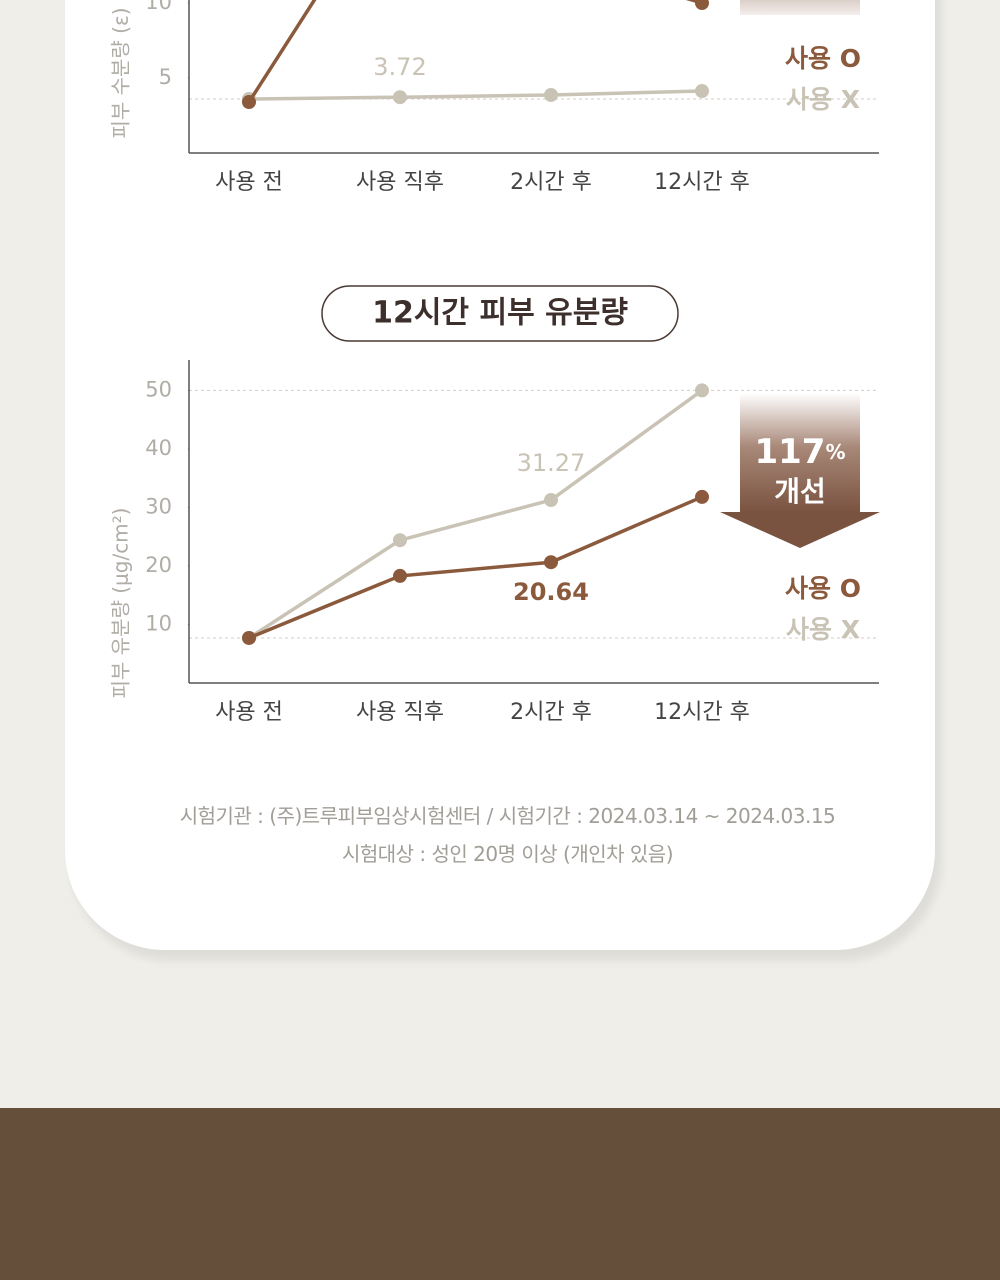  Describe the element at coordinates (121, 603) in the screenshot. I see `y-axis-label: 피부 유분량 (μg/cm²)` at that location.